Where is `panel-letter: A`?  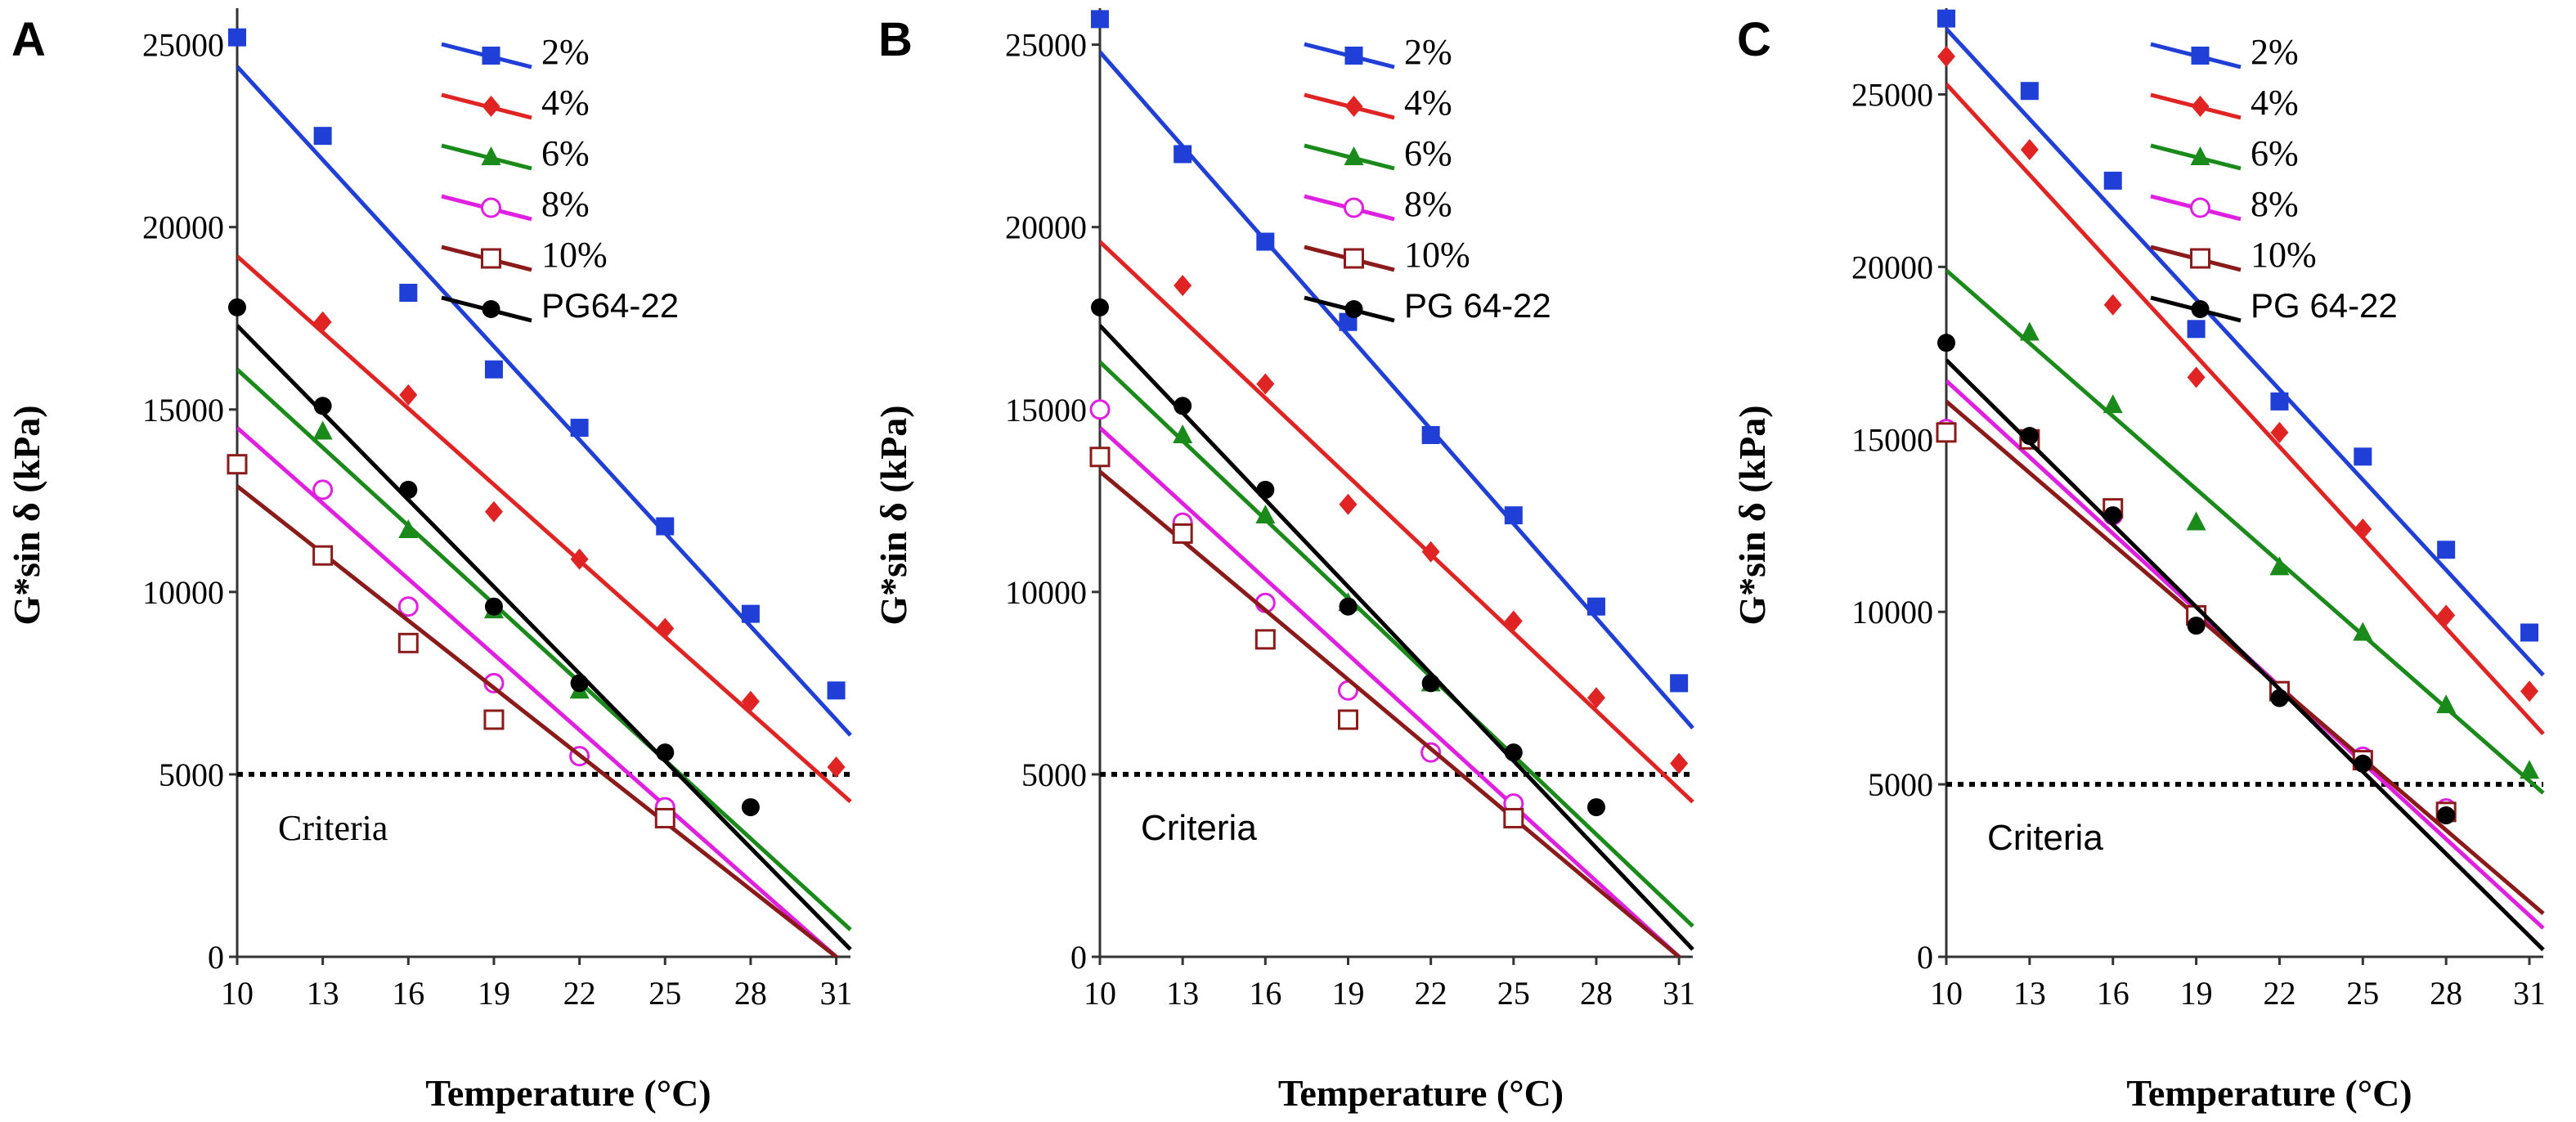 panel-letter: A is located at coordinates (28, 39).